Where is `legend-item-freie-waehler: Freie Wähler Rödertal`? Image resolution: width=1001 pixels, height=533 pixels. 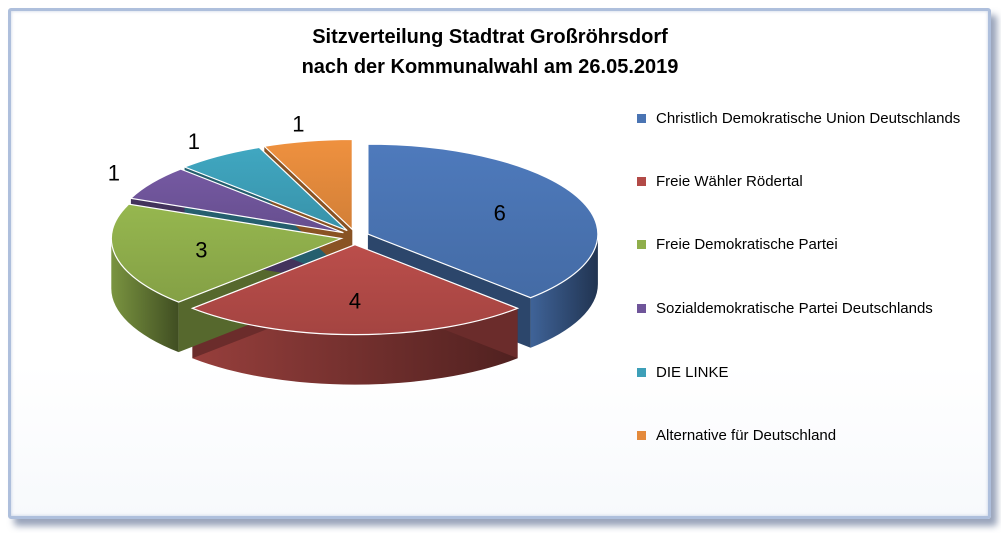
legend-item-freie-waehler: Freie Wähler Rödertal is located at coordinates (801, 182).